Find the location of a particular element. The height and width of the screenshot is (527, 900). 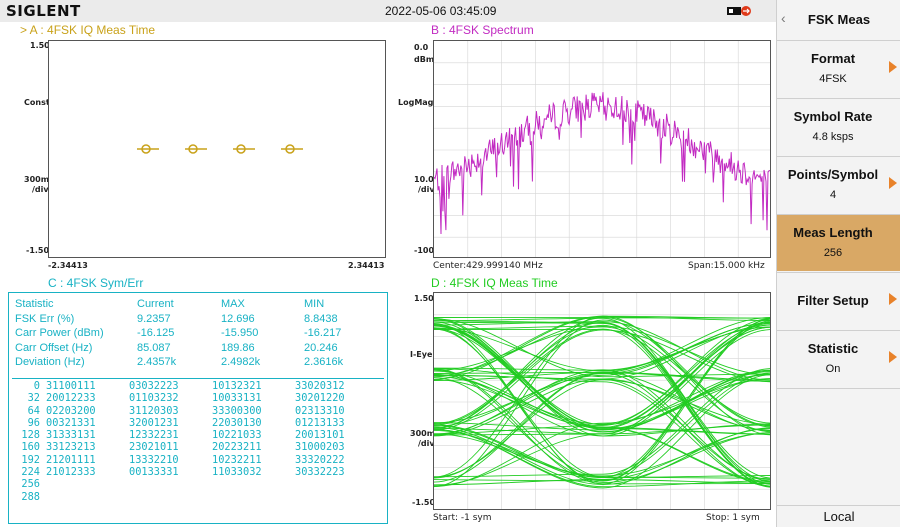

stat-max: 189.86 is located at coordinates (238, 347).